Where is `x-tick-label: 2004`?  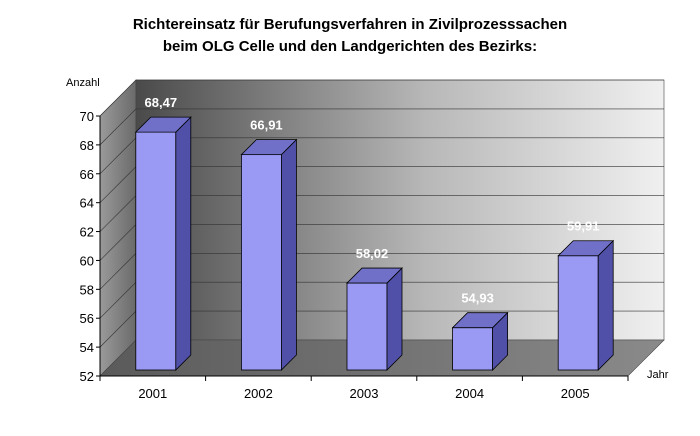 x-tick-label: 2004 is located at coordinates (469, 393).